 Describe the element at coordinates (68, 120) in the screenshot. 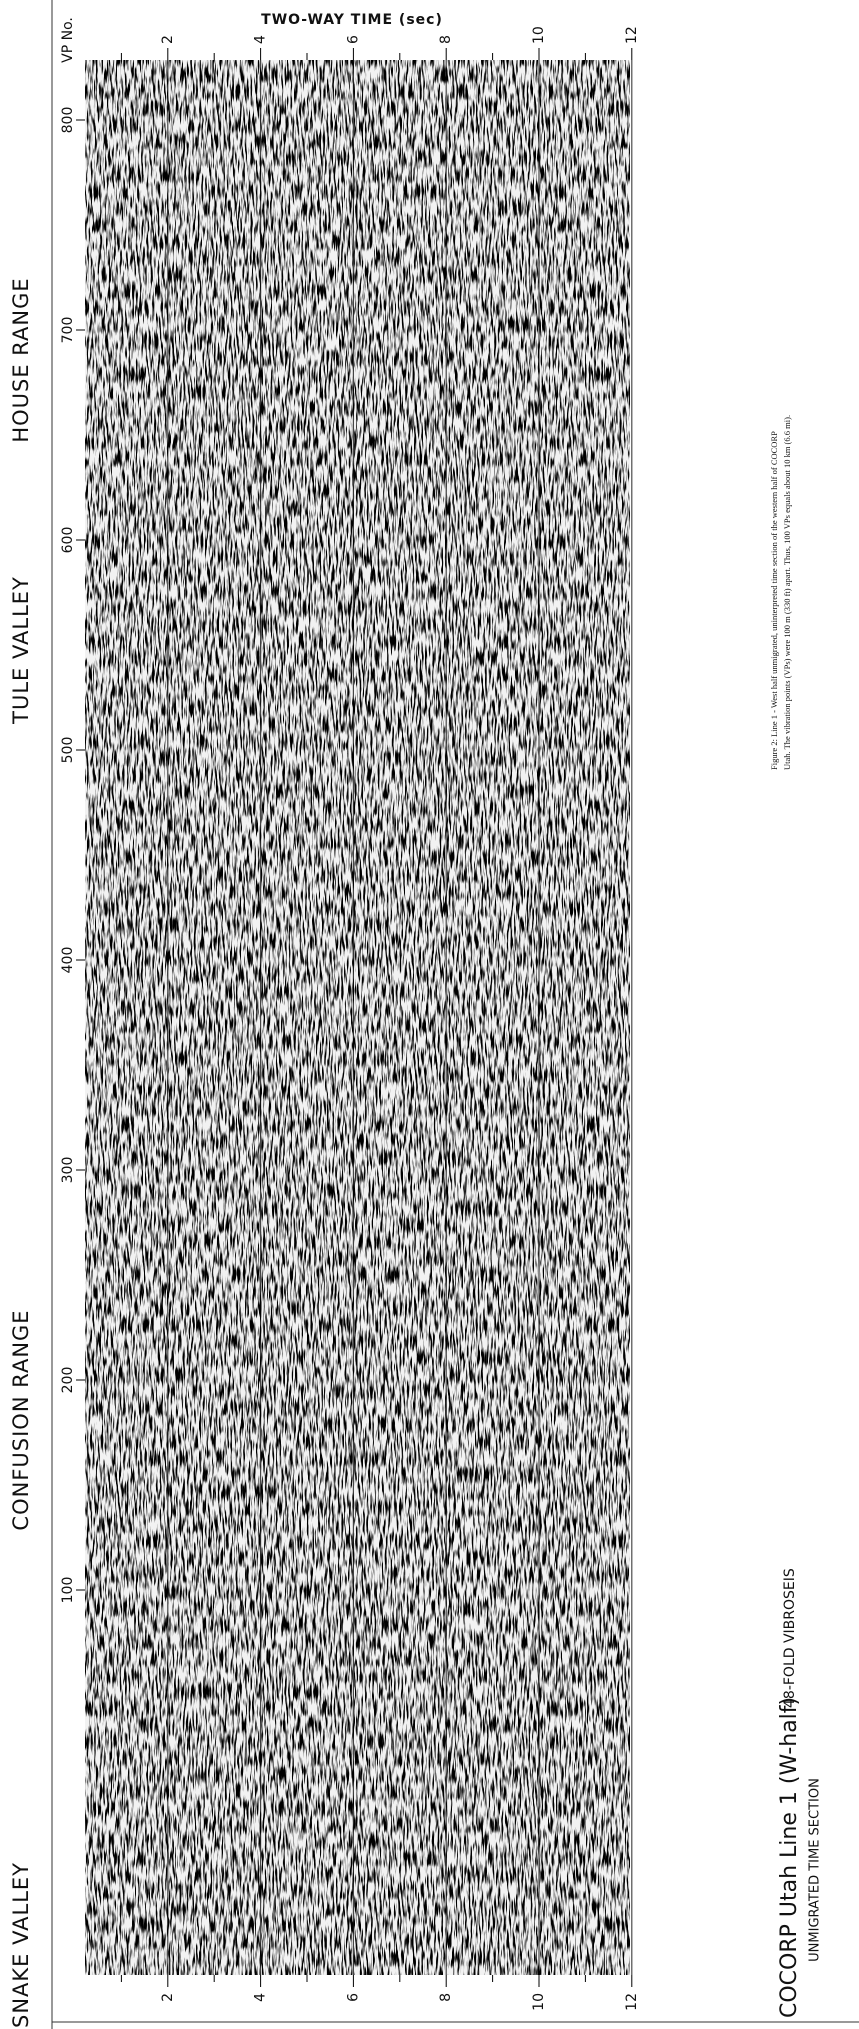

I see `vp-tick-label: 800` at that location.